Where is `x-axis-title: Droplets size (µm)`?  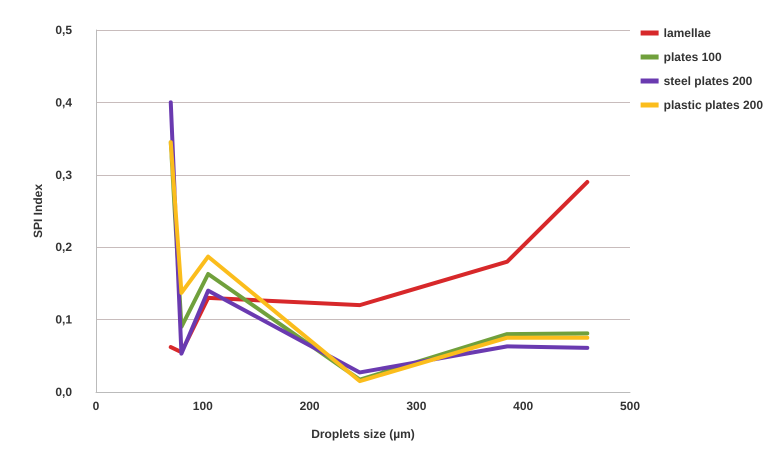 x-axis-title: Droplets size (µm) is located at coordinates (363, 434).